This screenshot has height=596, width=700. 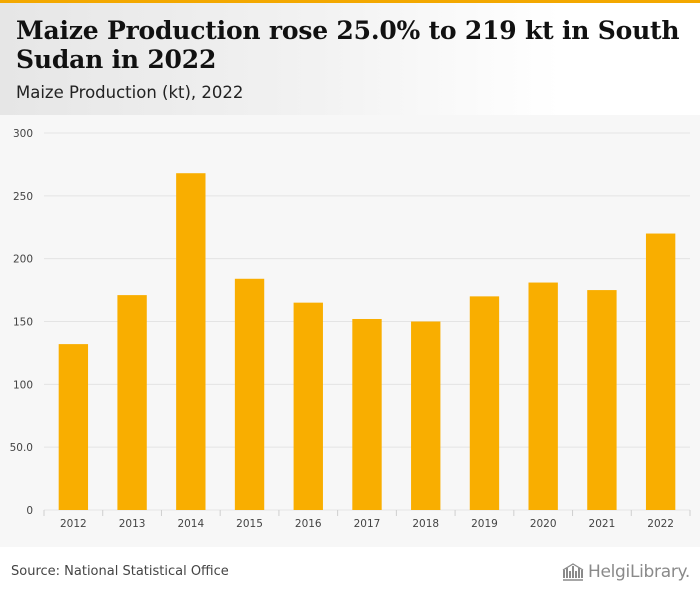 What do you see at coordinates (367, 414) in the screenshot?
I see `bar-2017` at bounding box center [367, 414].